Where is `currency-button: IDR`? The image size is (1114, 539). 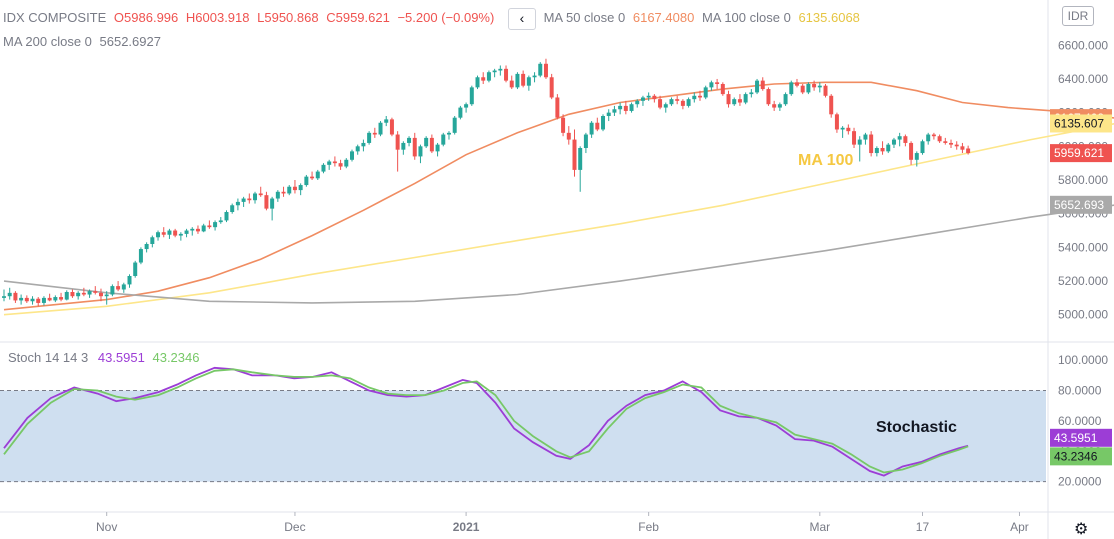
currency-button: IDR is located at coordinates (1078, 16).